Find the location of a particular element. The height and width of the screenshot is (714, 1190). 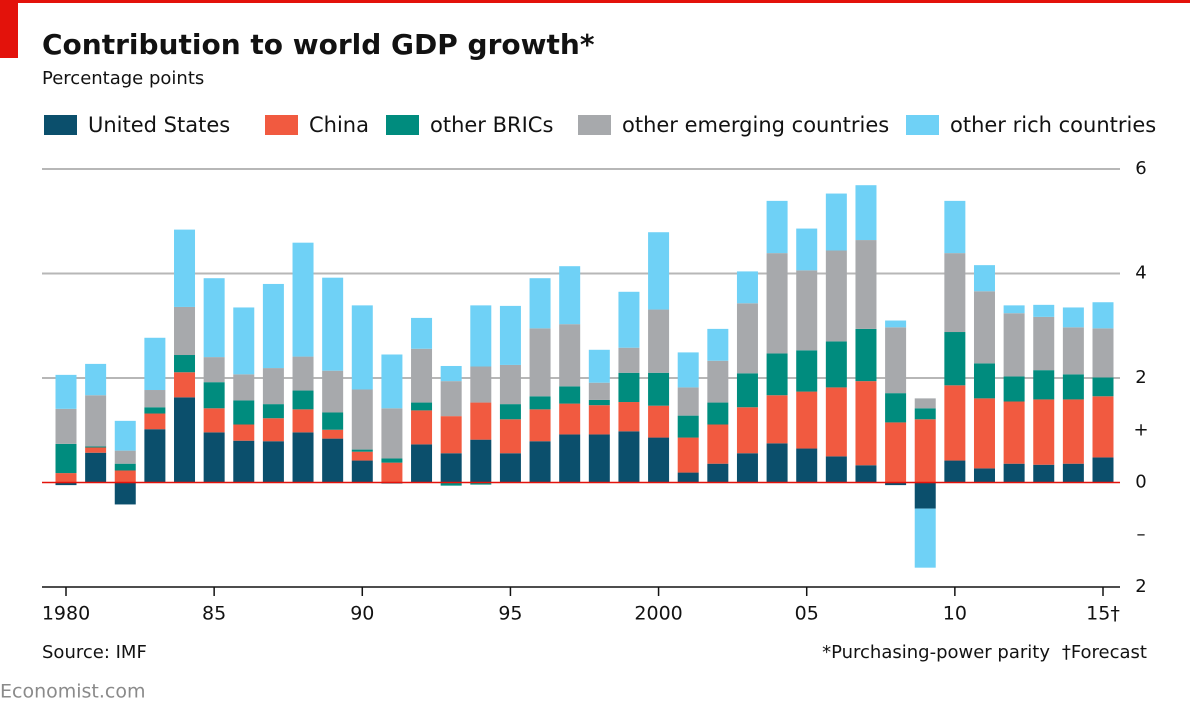

x-tick-label: 15† is located at coordinates (1103, 614).